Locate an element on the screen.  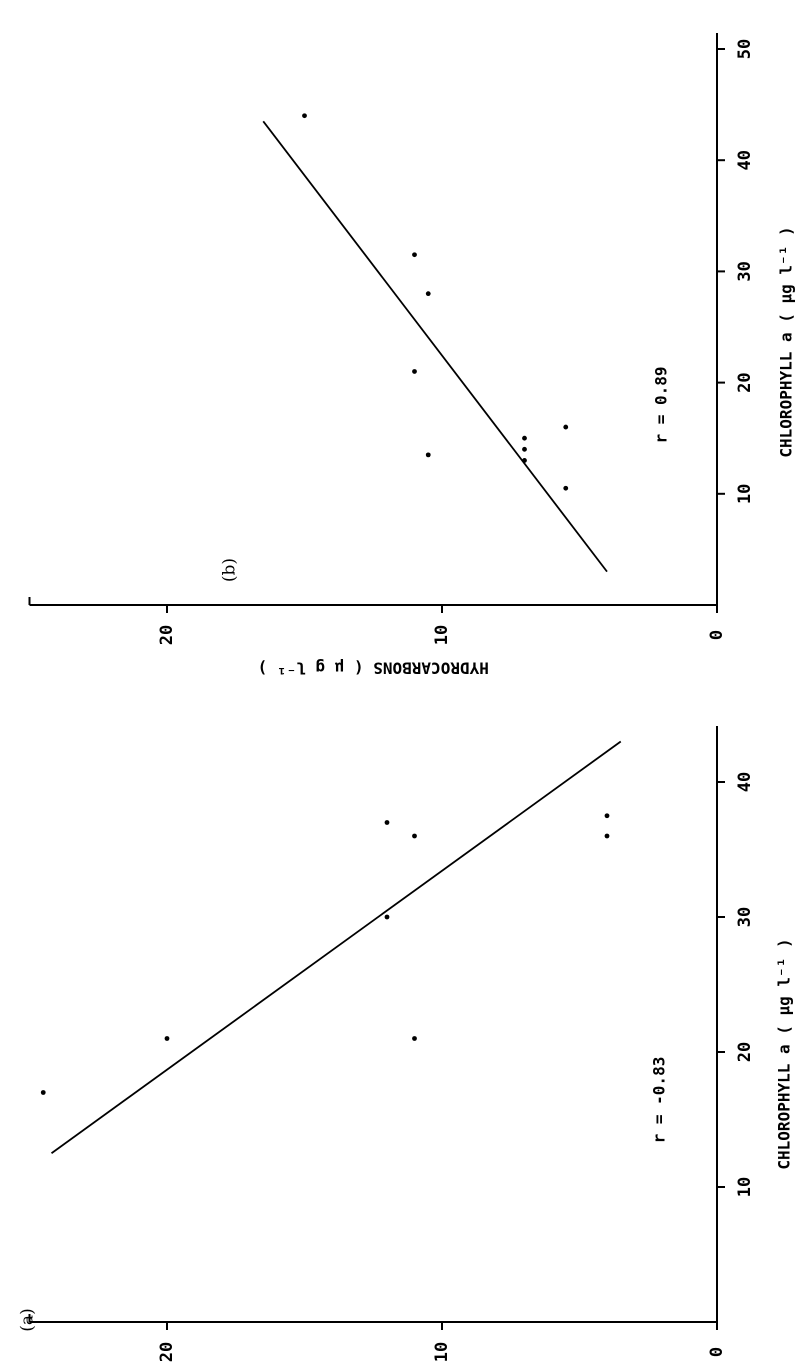
y-axis-title: HYDROCARBONS ( µ g l⁻¹ ) is located at coordinates (373, 668).